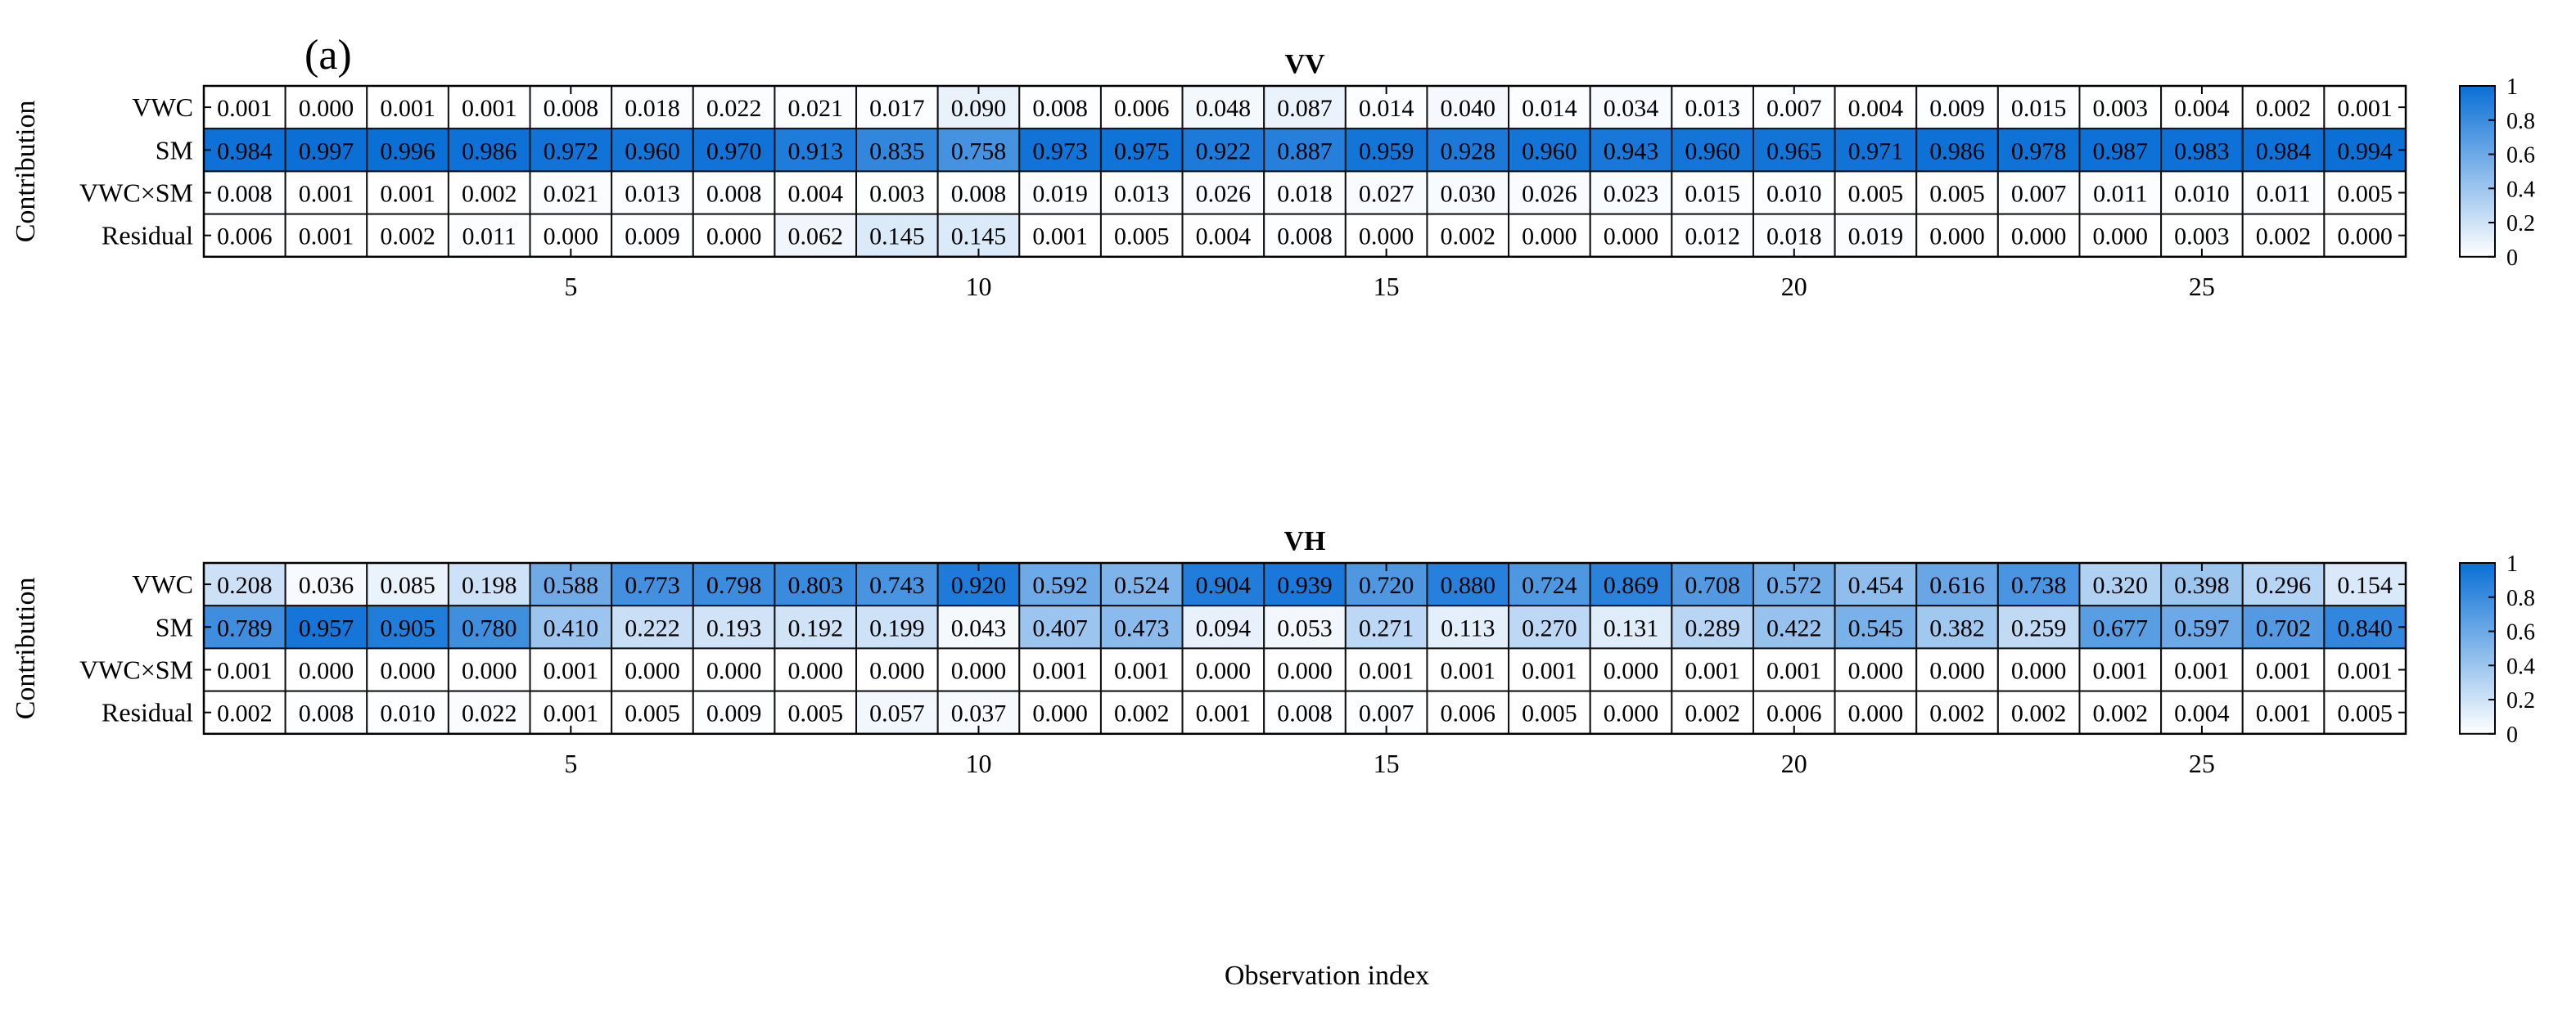 The width and height of the screenshot is (2576, 1013). I want to click on cell-value-label: 0.524, so click(1142, 585).